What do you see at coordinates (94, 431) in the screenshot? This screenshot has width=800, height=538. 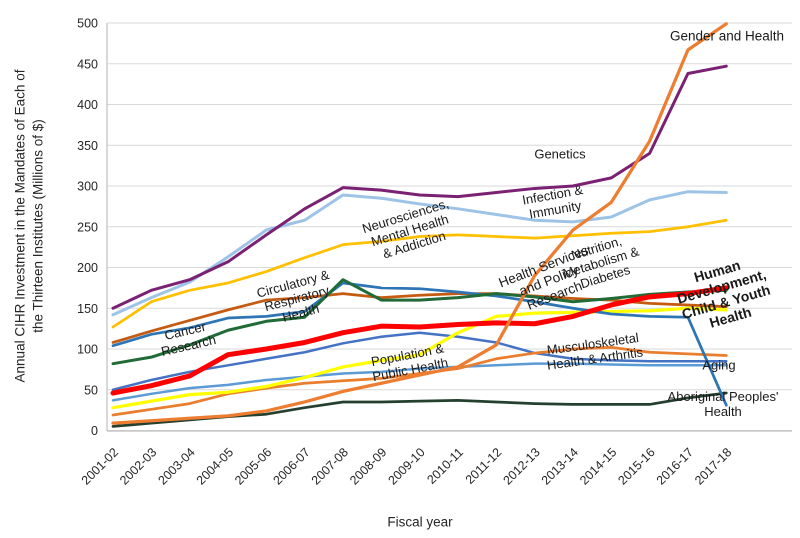 I see `y-tick-label-0: 0` at bounding box center [94, 431].